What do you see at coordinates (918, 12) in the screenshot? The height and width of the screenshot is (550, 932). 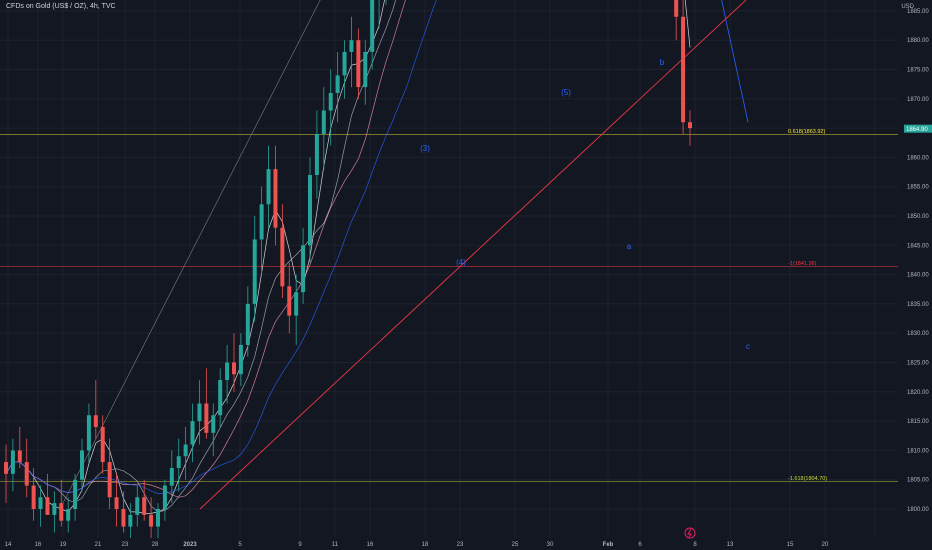 I see `y-tick-label: 1885.00` at bounding box center [918, 12].